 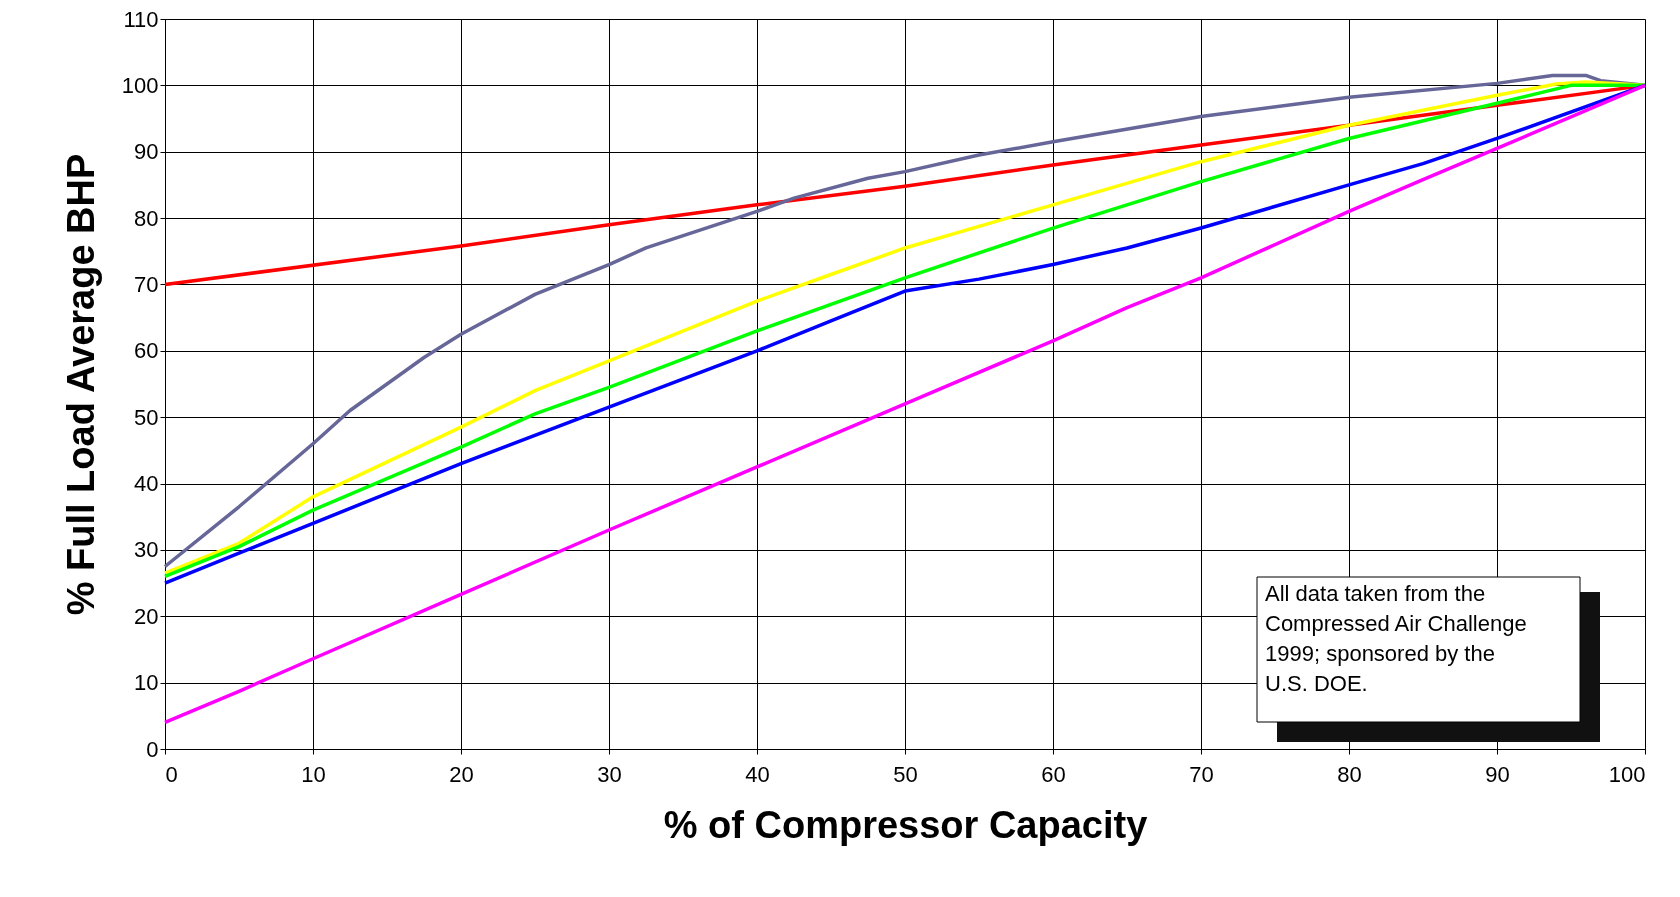 What do you see at coordinates (1396, 638) in the screenshot?
I see `annotation: All data taken from the Compressed Air Challenge 1999; sponsored by the U.S. DOE.` at bounding box center [1396, 638].